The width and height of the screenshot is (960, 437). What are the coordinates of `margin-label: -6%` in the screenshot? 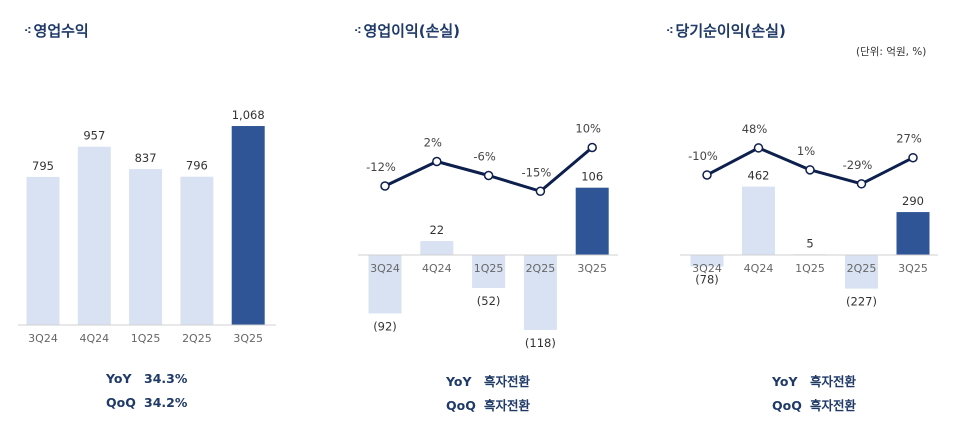 It's located at (484, 157).